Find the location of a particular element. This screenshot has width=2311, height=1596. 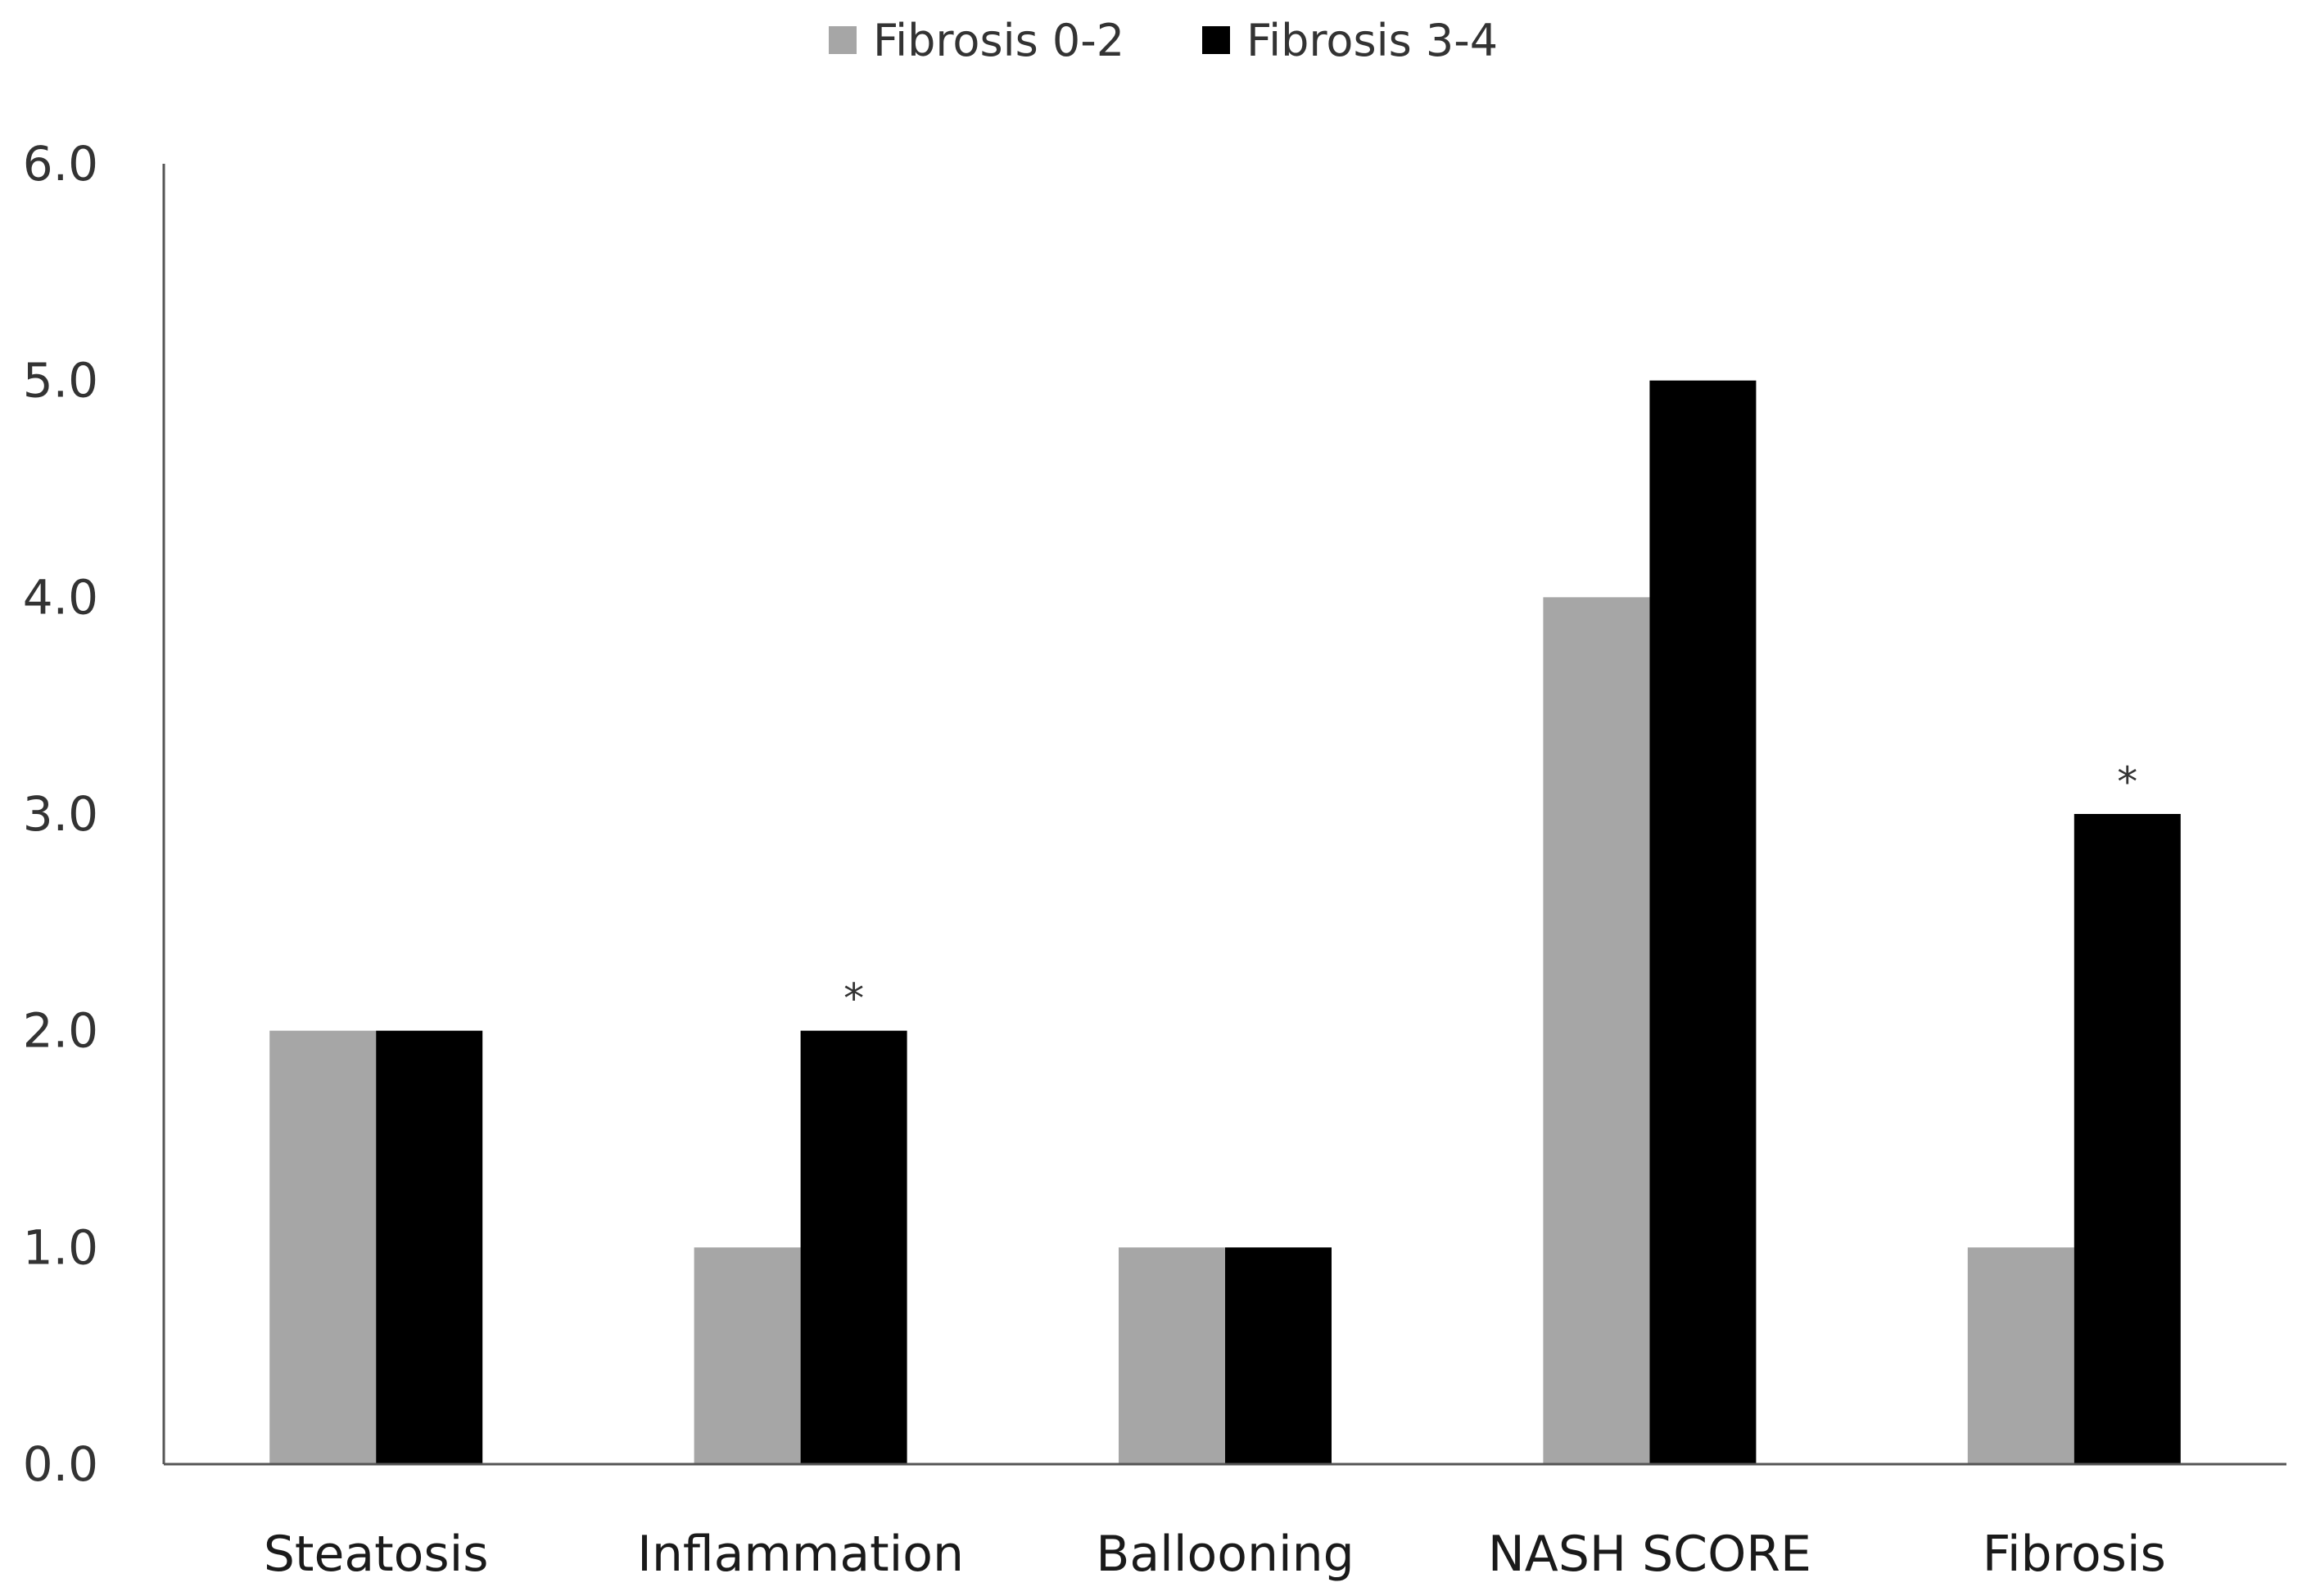

y-tick-label: 5.0 is located at coordinates (60, 381).